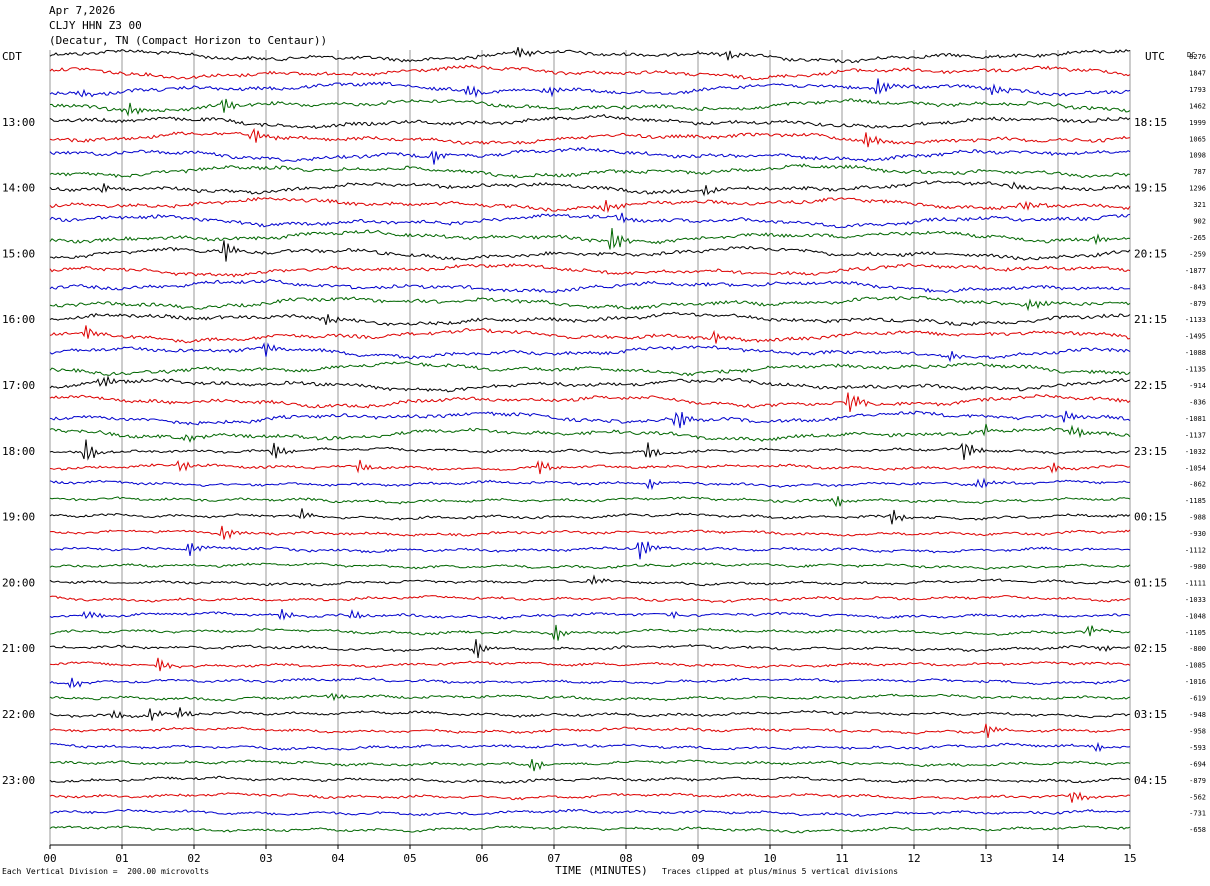 The height and width of the screenshot is (886, 1210). What do you see at coordinates (1197, 402) in the screenshot?
I see `trace-dc-offset: -836` at bounding box center [1197, 402].